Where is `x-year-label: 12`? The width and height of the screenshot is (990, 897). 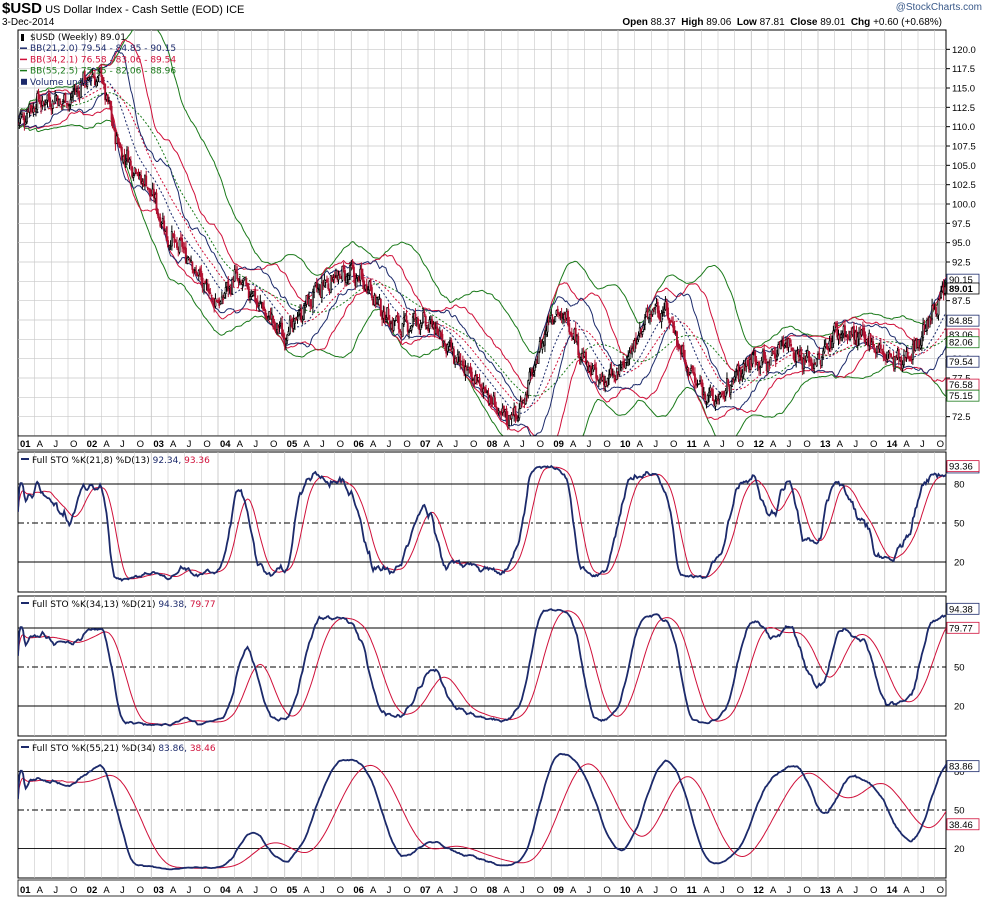 x-year-label: 12 is located at coordinates (758, 444).